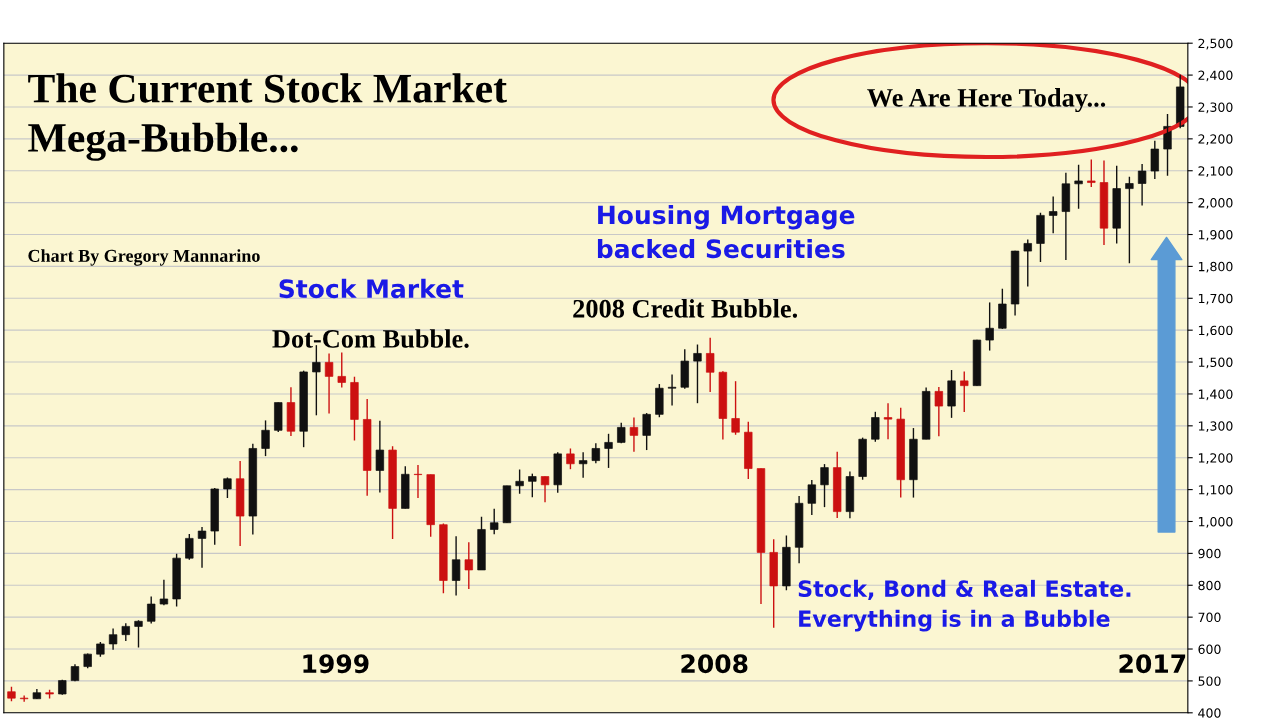 Image resolution: width=1280 pixels, height=720 pixels. I want to click on annotation: Dot-Com Bubble., so click(370, 338).